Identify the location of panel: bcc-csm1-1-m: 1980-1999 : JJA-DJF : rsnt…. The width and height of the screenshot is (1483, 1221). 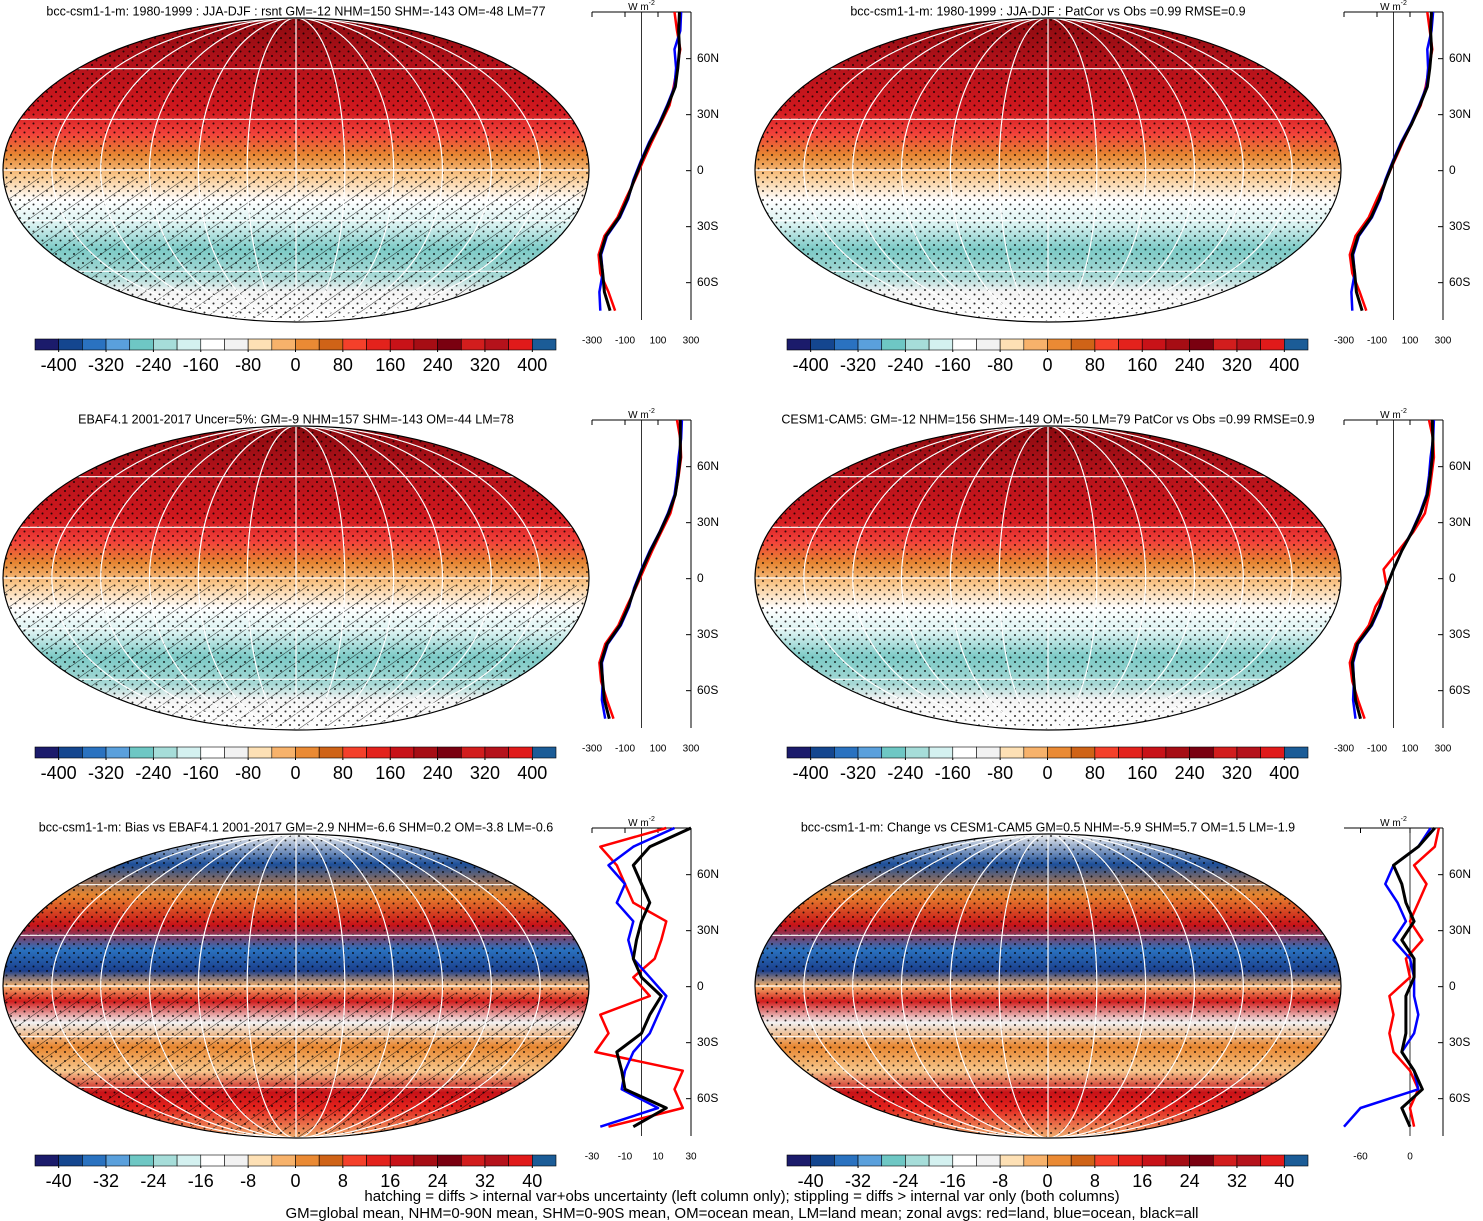
(360, 187).